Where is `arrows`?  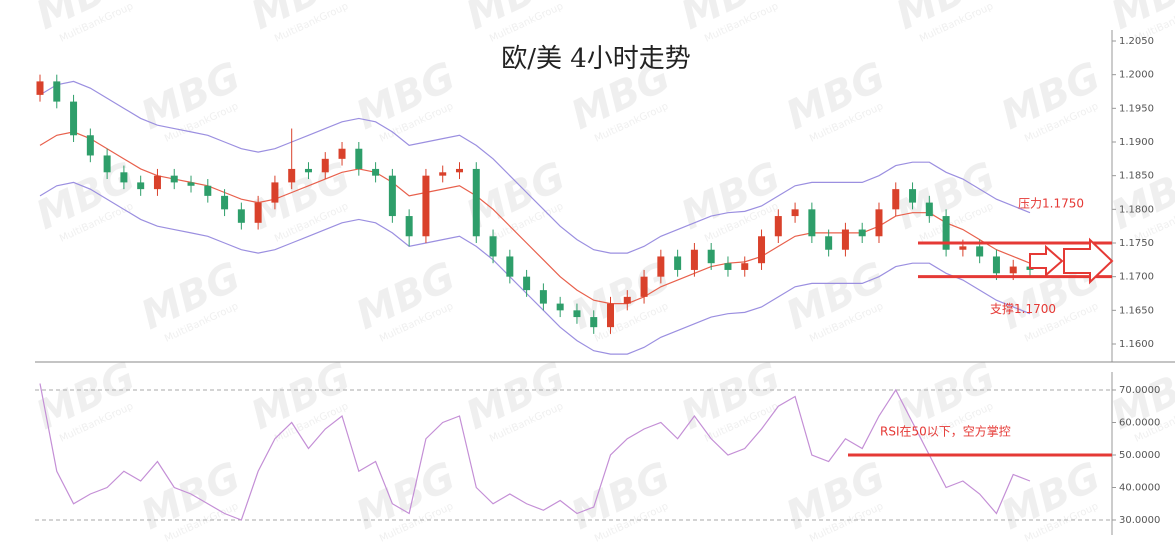
arrows is located at coordinates (1071, 261).